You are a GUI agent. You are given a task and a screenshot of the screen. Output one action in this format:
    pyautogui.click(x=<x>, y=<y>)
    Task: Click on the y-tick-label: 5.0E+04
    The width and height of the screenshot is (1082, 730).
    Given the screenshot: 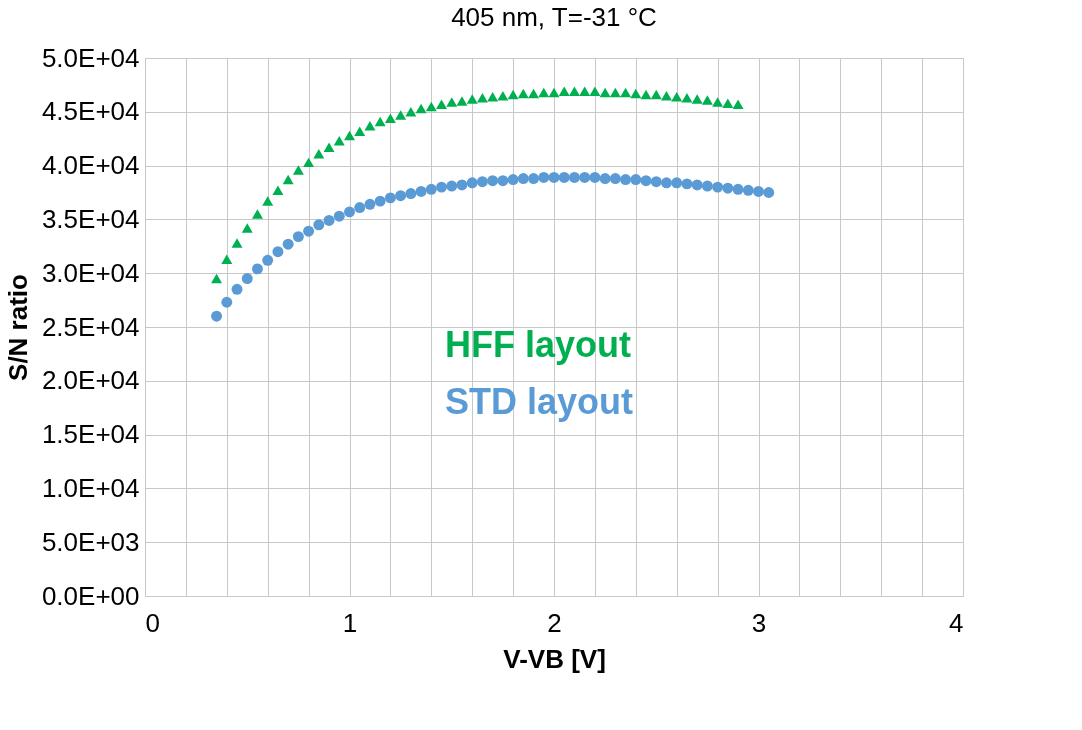 What is the action you would take?
    pyautogui.click(x=90, y=57)
    